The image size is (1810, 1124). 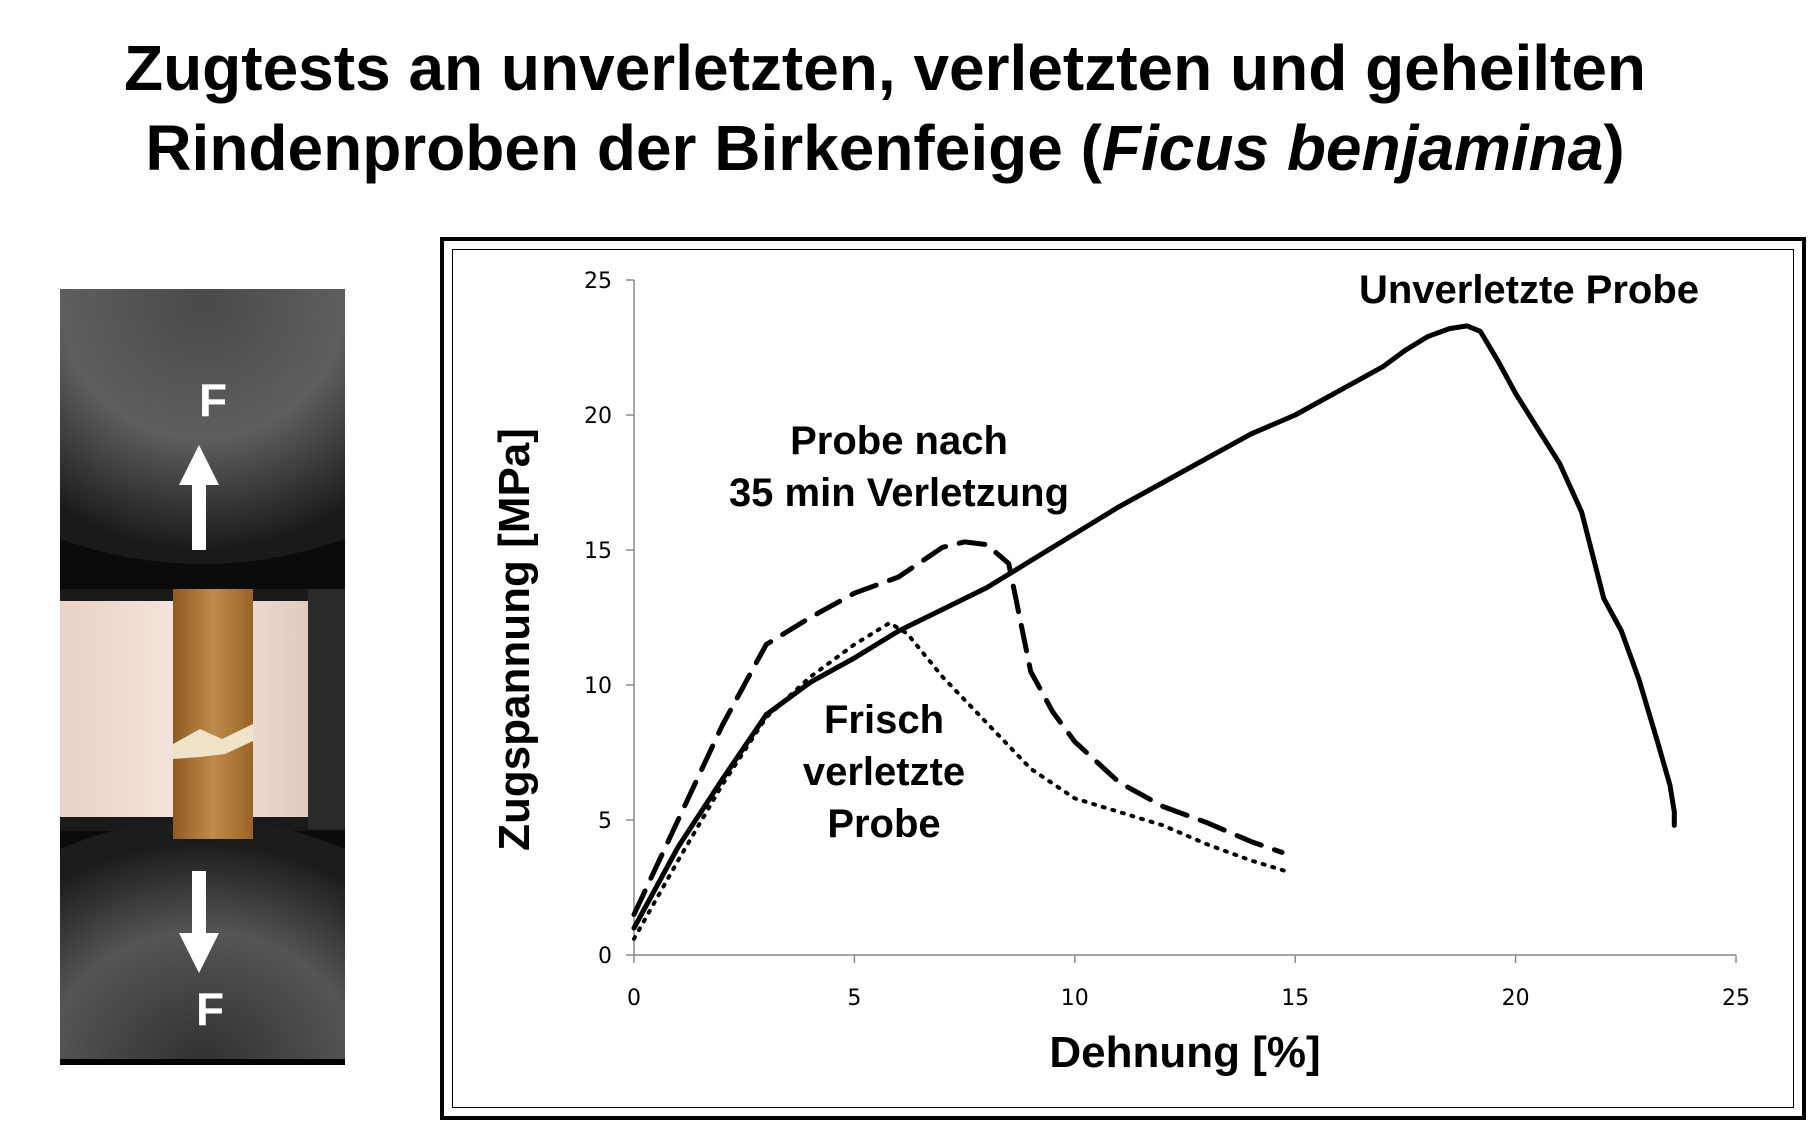 I want to click on y-tick-label: 10, so click(x=598, y=686).